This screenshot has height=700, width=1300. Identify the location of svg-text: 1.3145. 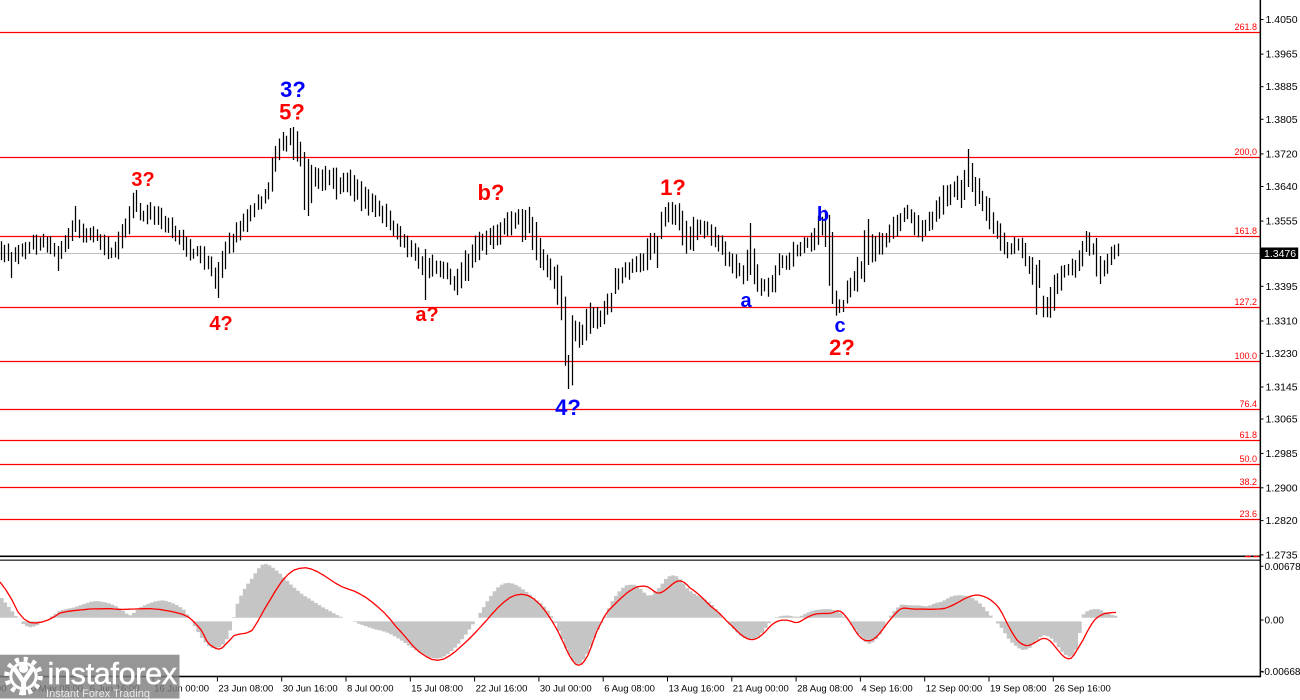
(1282, 388).